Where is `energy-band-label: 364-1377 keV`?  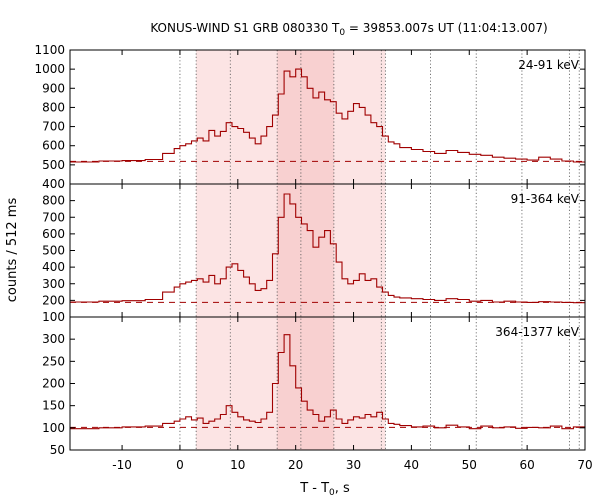
energy-band-label: 364-1377 keV is located at coordinates (537, 332).